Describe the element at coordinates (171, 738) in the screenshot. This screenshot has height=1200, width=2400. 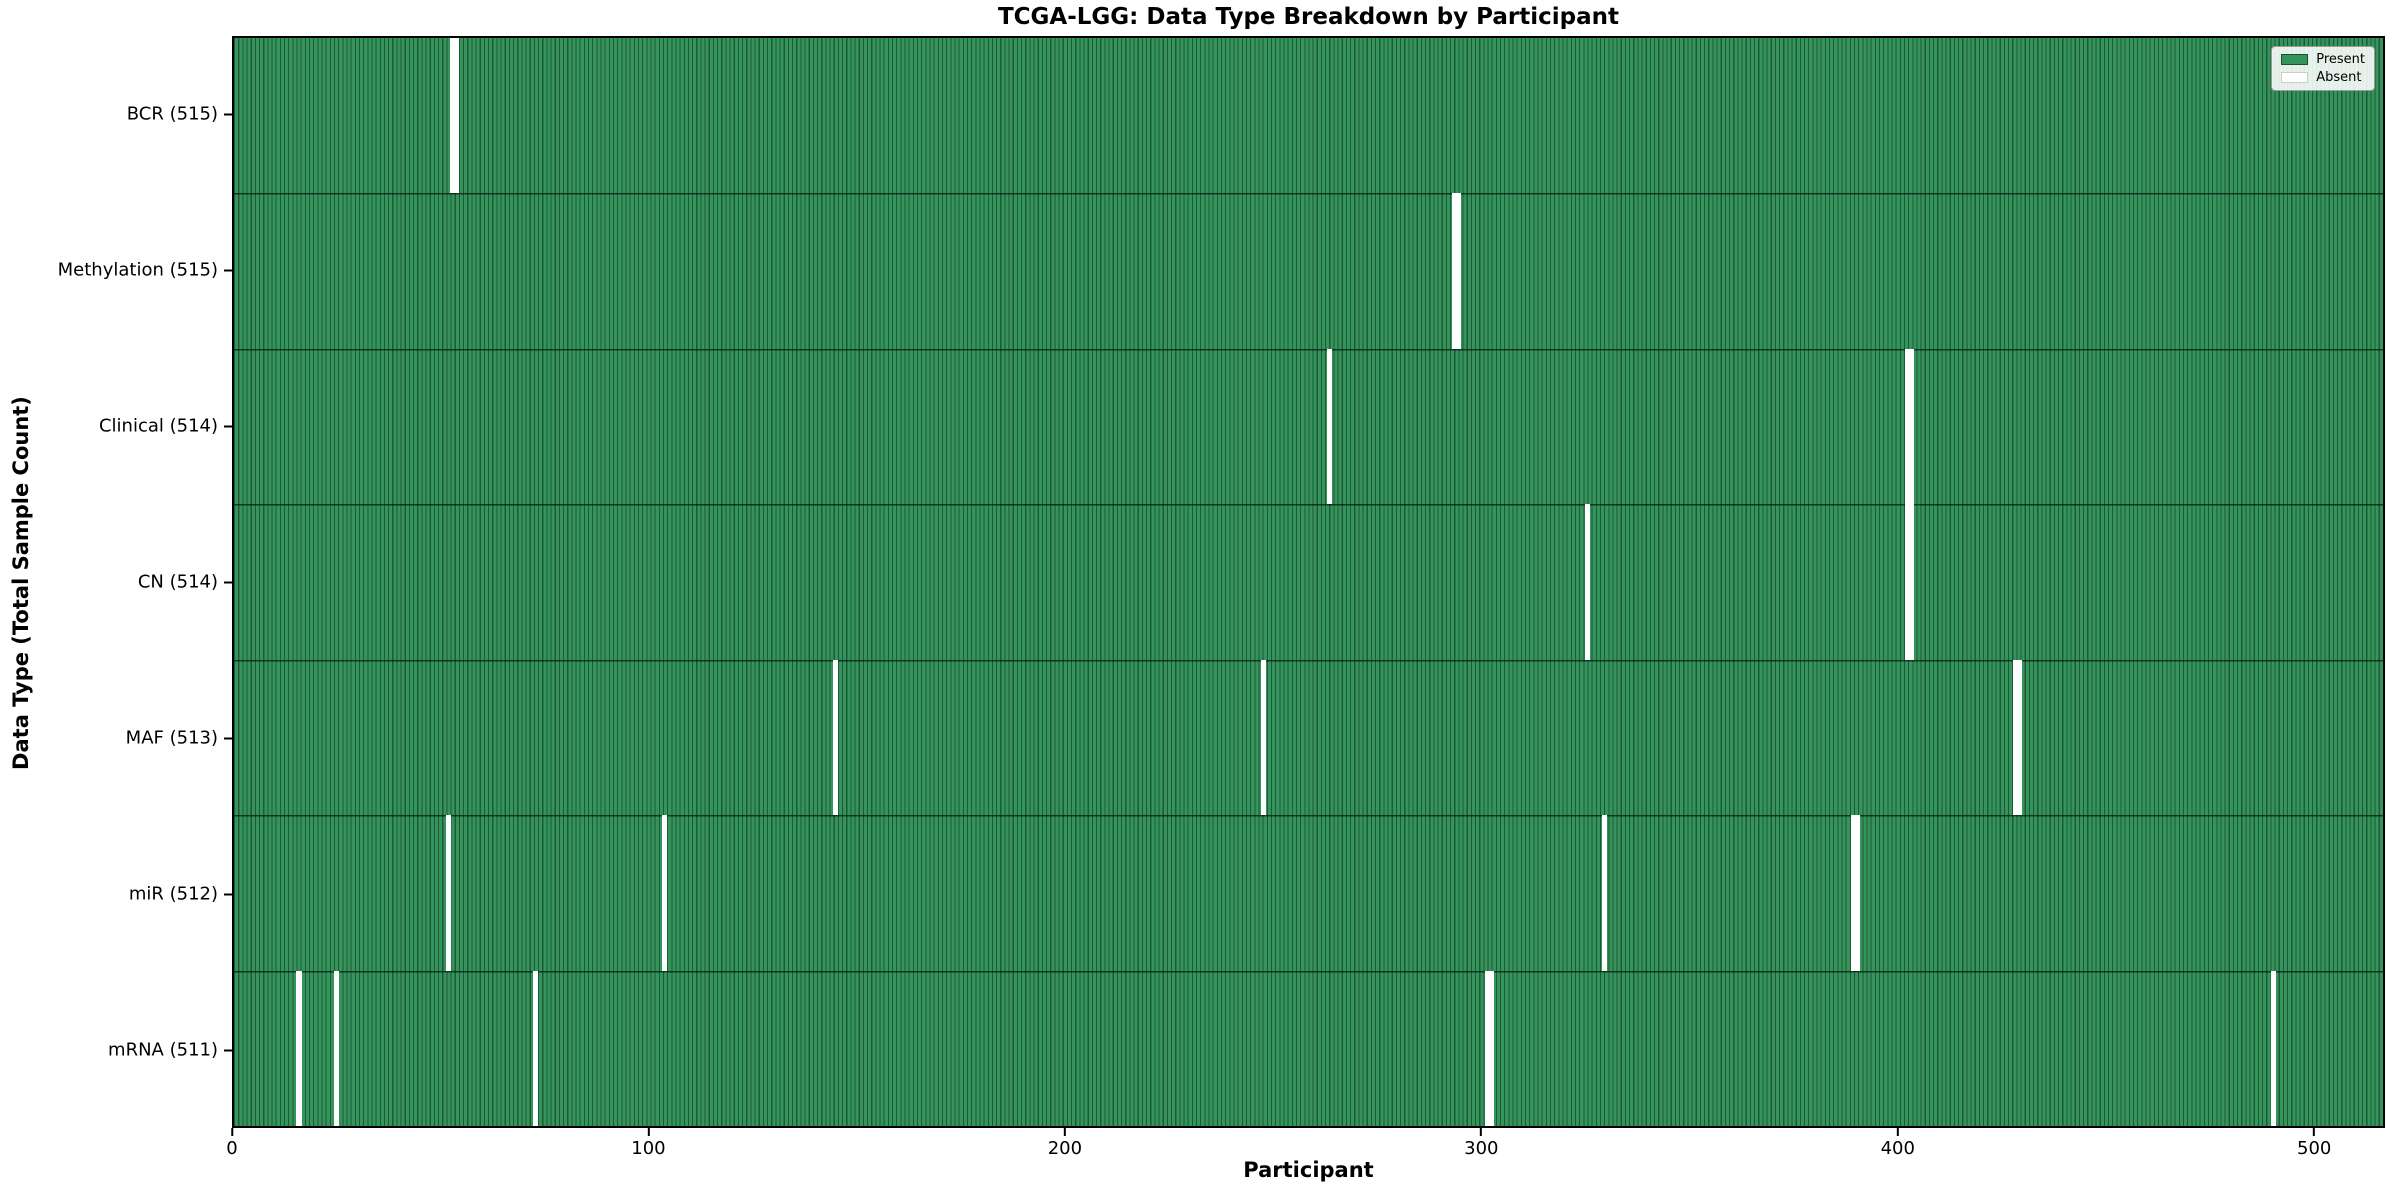
I see `y-tick-label: MAF (513)` at that location.